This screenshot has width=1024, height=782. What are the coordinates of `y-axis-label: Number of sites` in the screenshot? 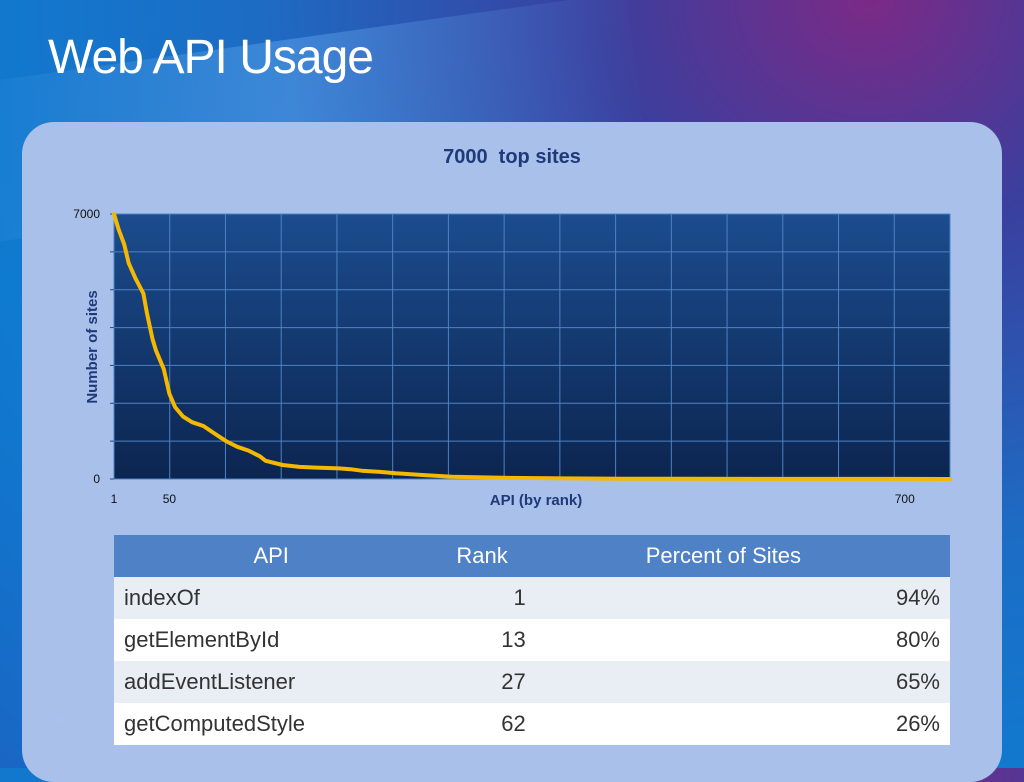 It's located at (92, 346).